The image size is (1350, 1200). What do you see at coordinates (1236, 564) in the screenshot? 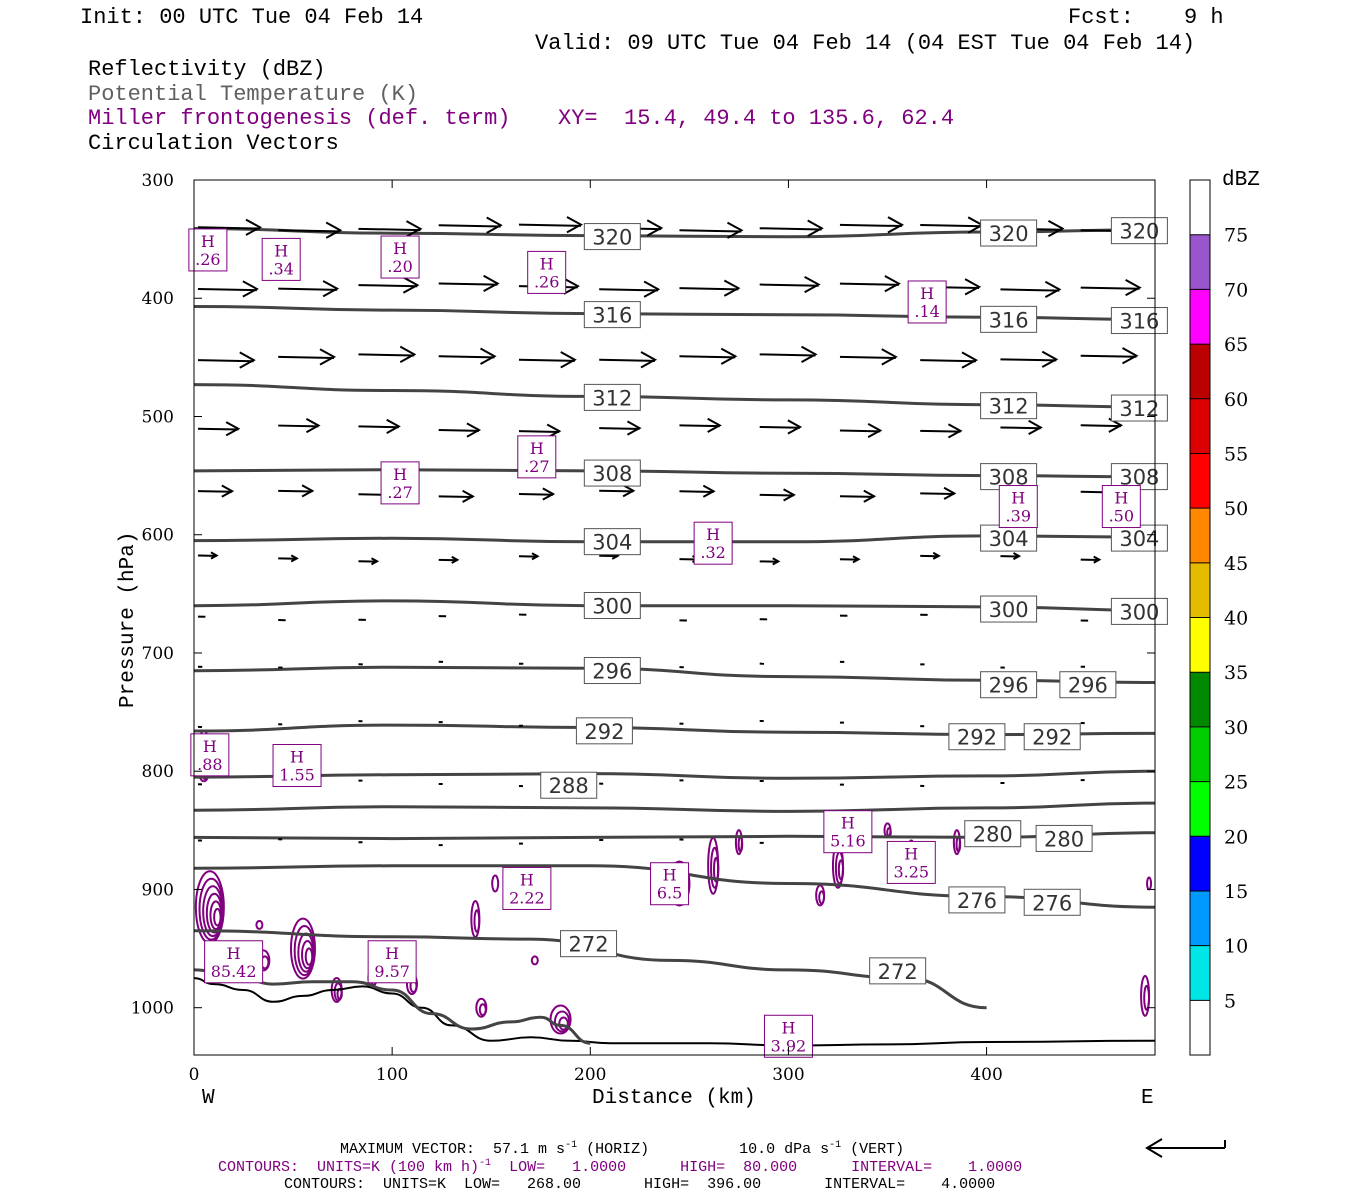
I see `colorbar-label: 45` at bounding box center [1236, 564].